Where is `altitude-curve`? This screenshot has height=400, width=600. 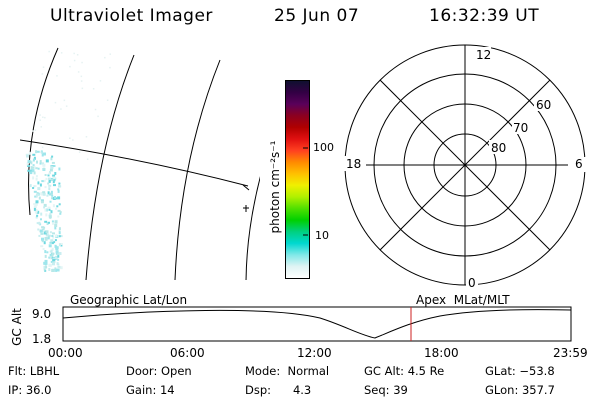 altitude-curve is located at coordinates (317, 324).